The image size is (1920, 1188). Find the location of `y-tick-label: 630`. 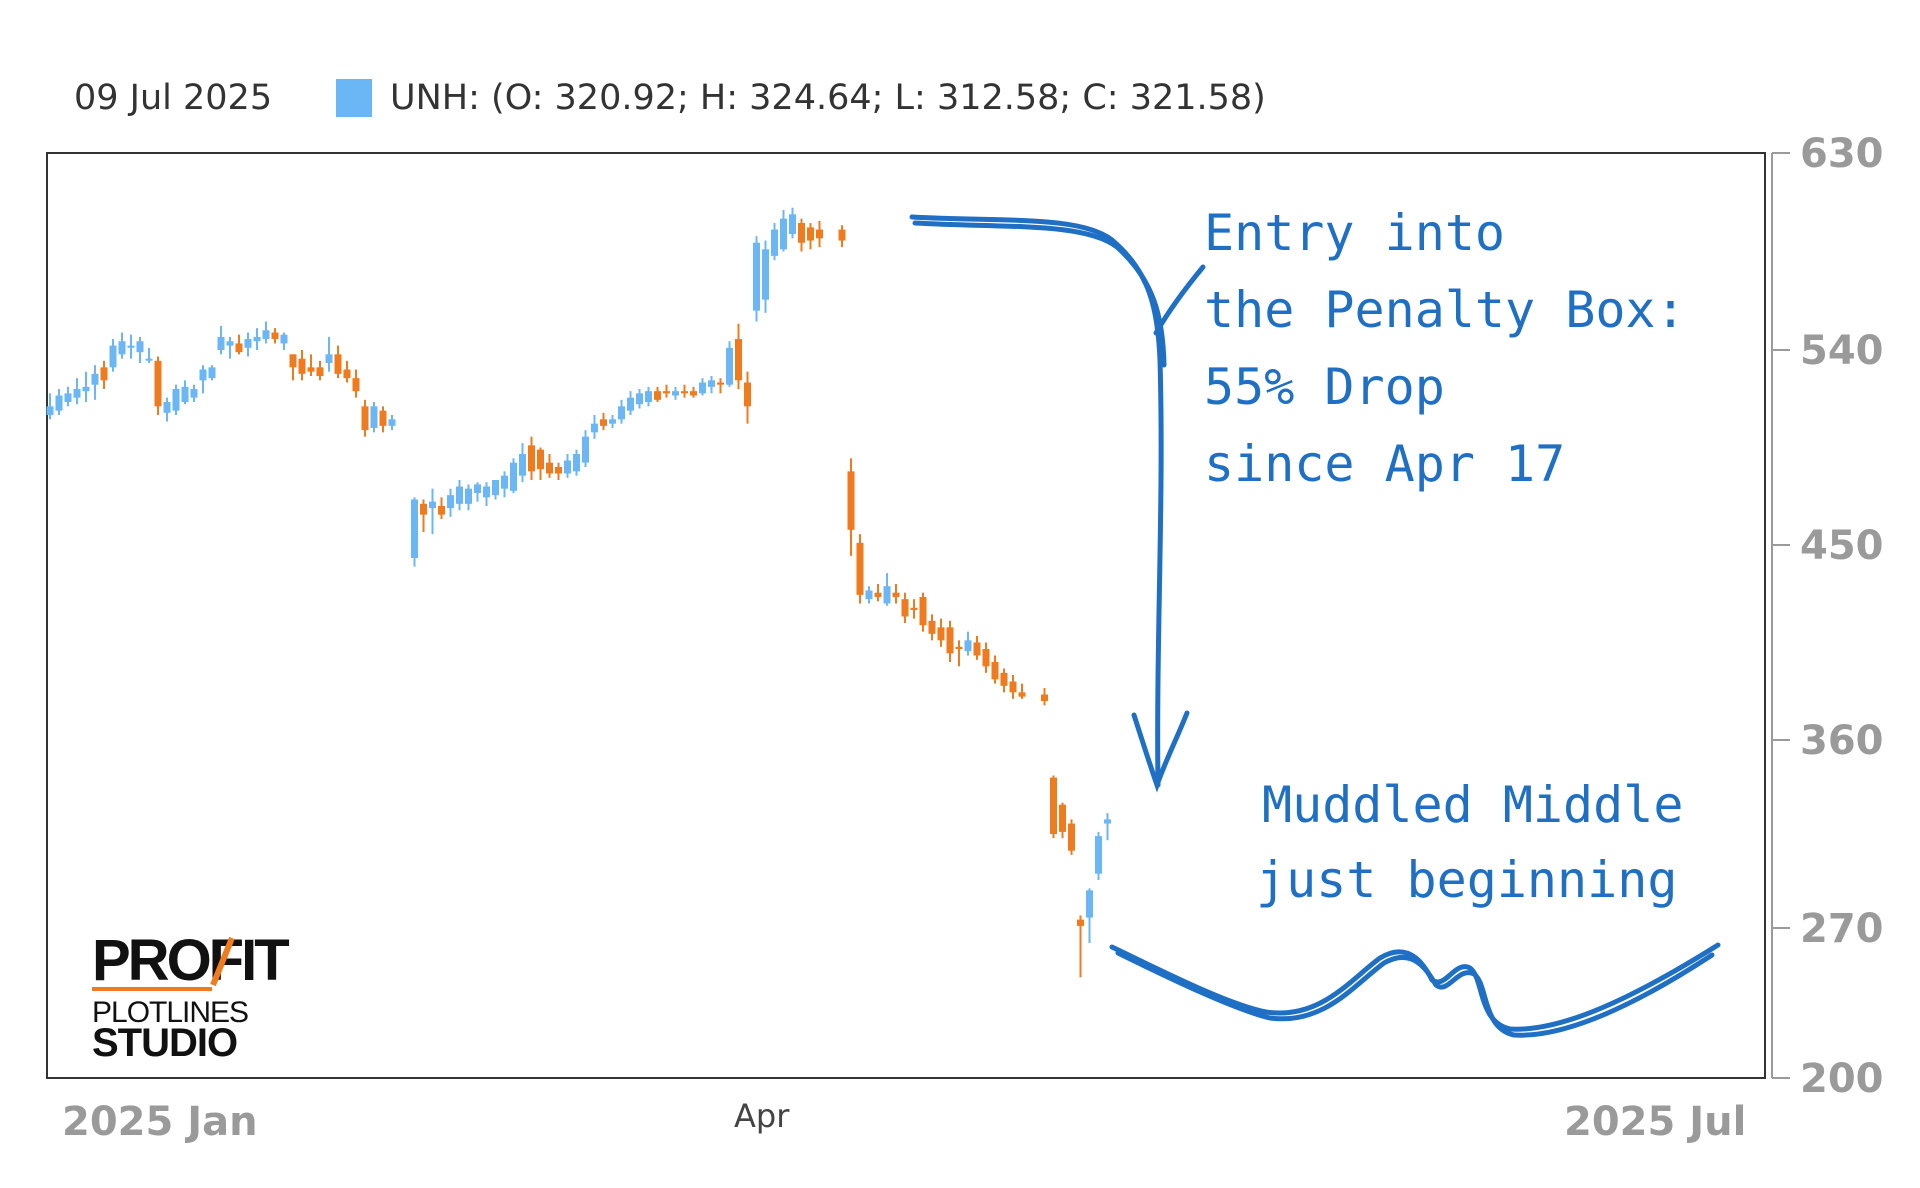

y-tick-label: 630 is located at coordinates (1842, 154).